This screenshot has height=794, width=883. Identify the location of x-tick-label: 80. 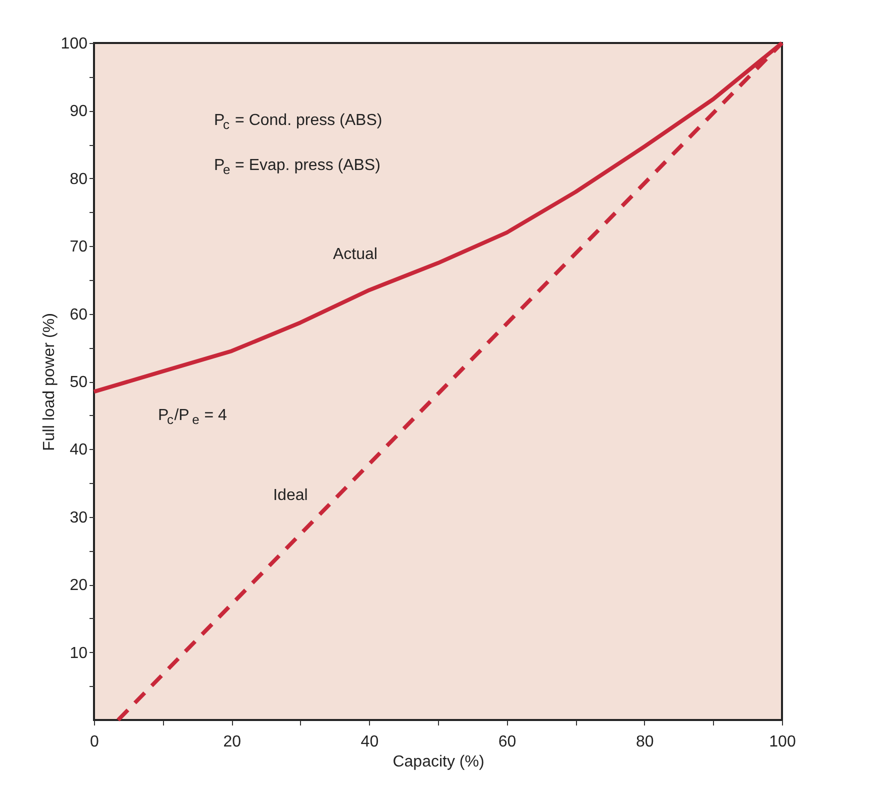
(645, 742).